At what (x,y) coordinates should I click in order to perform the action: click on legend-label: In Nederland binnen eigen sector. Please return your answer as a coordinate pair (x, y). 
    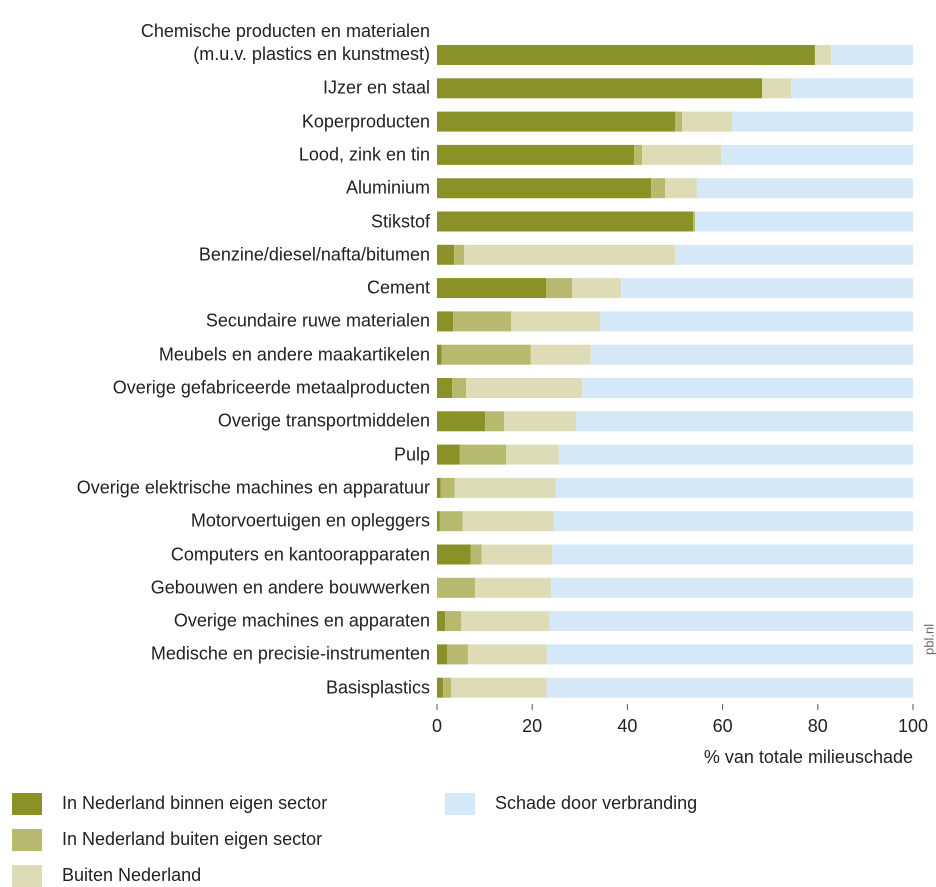
    Looking at the image, I should click on (194, 803).